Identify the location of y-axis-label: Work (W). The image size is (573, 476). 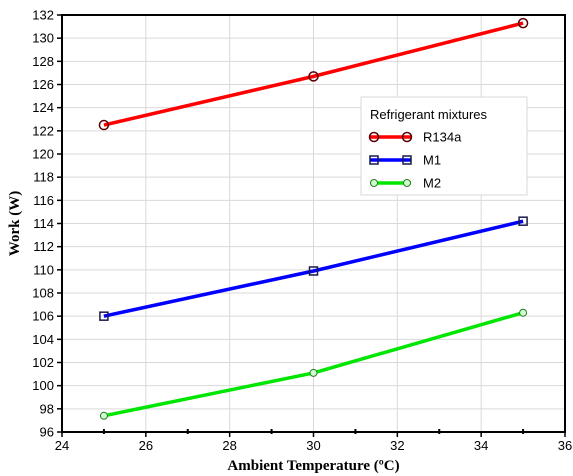
(15, 223).